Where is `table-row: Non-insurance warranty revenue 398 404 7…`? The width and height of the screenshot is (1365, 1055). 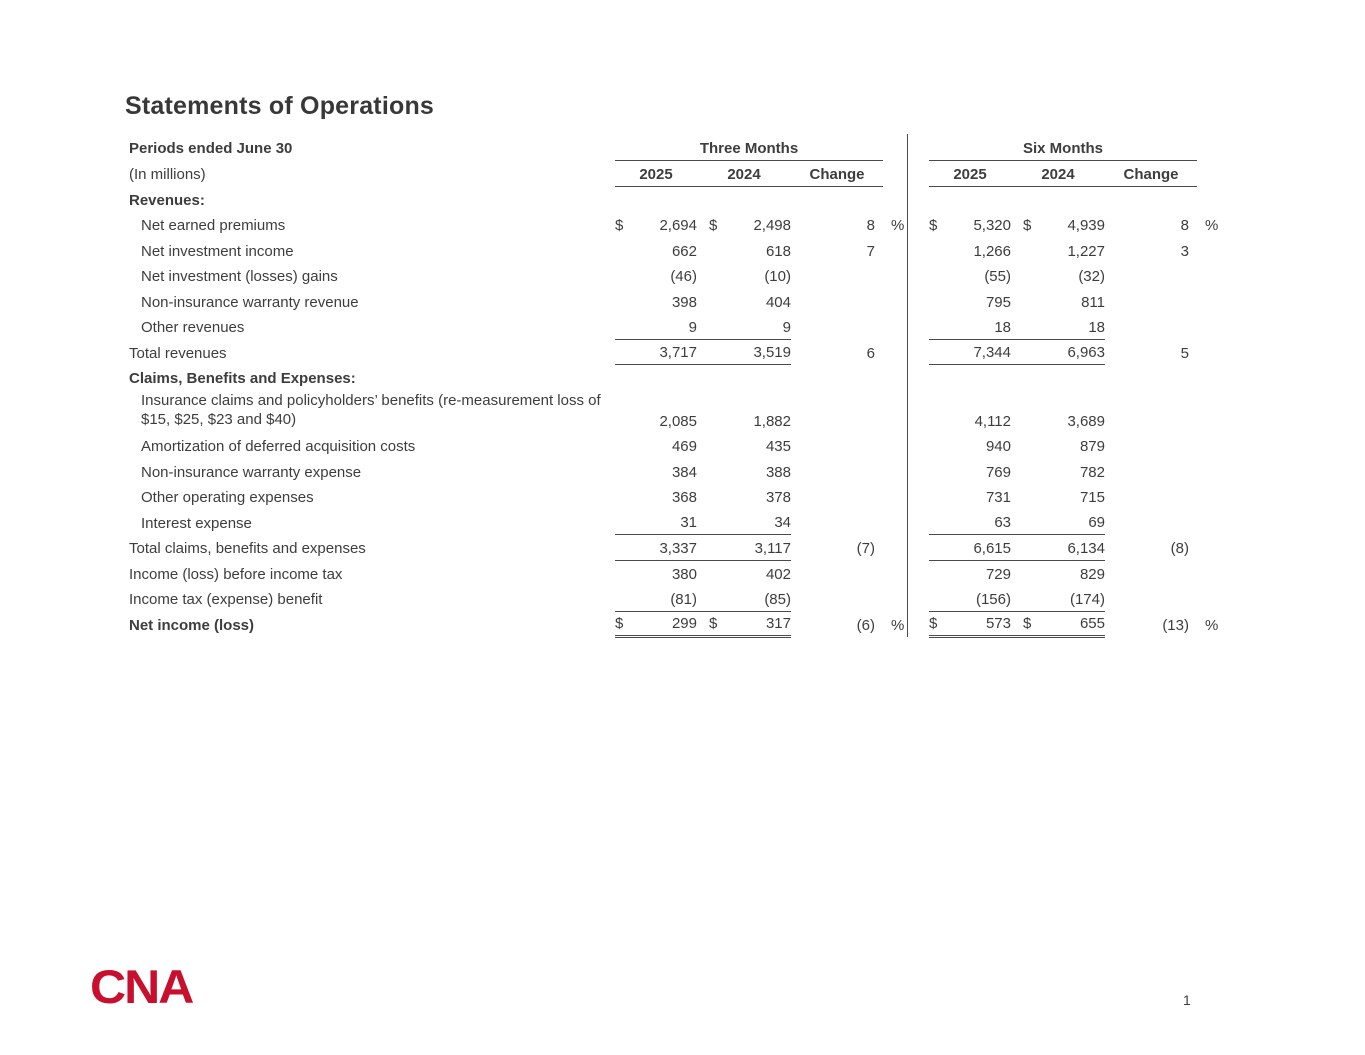 table-row: Non-insurance warranty revenue 398 404 7… is located at coordinates (675, 301).